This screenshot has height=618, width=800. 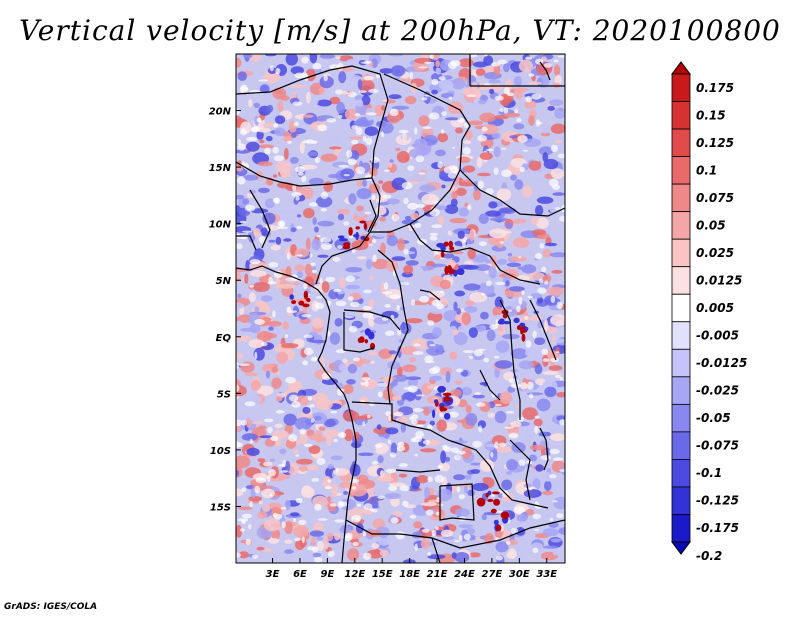 I want to click on colorbar-label: 0.025, so click(x=715, y=253).